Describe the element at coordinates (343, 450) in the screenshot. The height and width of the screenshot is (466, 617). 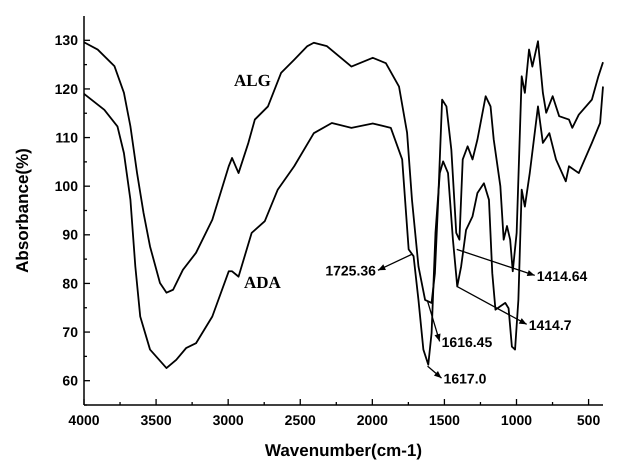
I see `x-axis-title: Wavenumber(cm-1)` at that location.